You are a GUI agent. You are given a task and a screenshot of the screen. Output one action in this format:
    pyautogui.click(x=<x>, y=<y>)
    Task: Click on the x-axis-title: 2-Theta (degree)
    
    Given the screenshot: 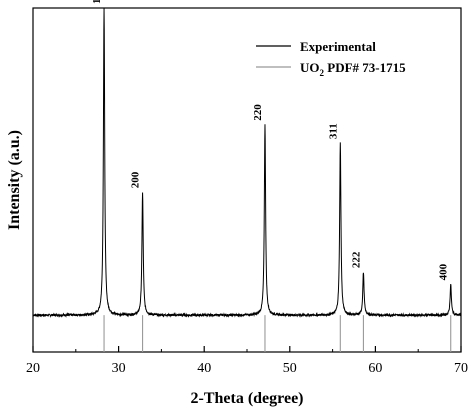 What is the action you would take?
    pyautogui.click(x=247, y=398)
    